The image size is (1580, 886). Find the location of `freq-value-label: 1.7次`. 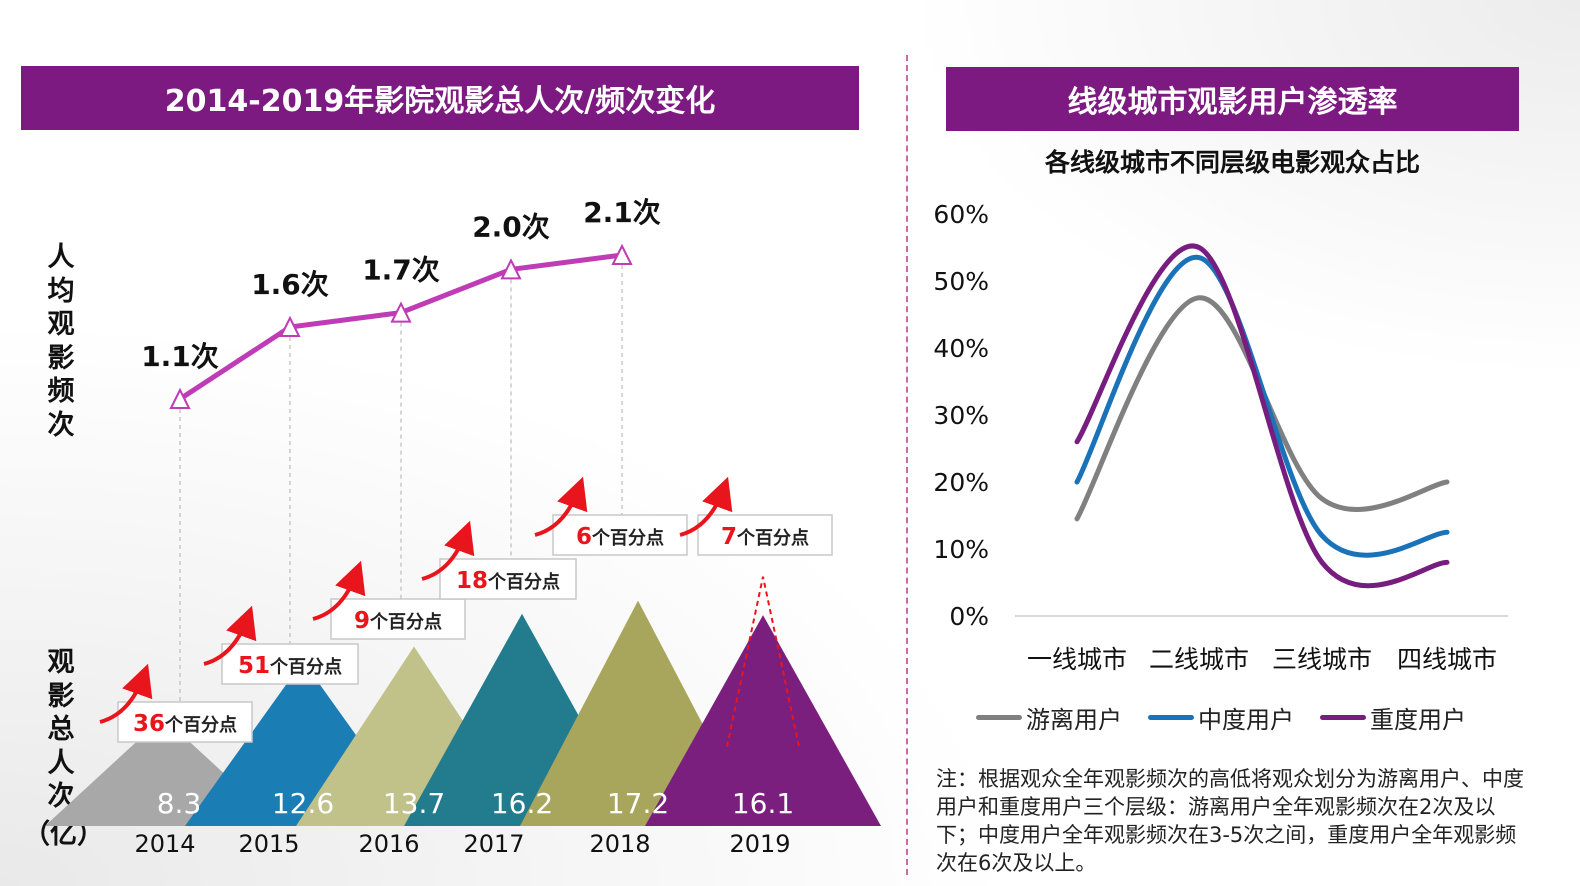

freq-value-label: 1.7次 is located at coordinates (401, 270).